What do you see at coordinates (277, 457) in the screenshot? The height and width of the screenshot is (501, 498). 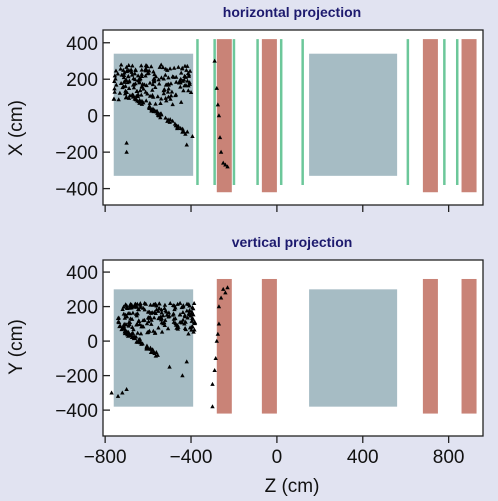 I see `x-tick-label: 0` at bounding box center [277, 457].